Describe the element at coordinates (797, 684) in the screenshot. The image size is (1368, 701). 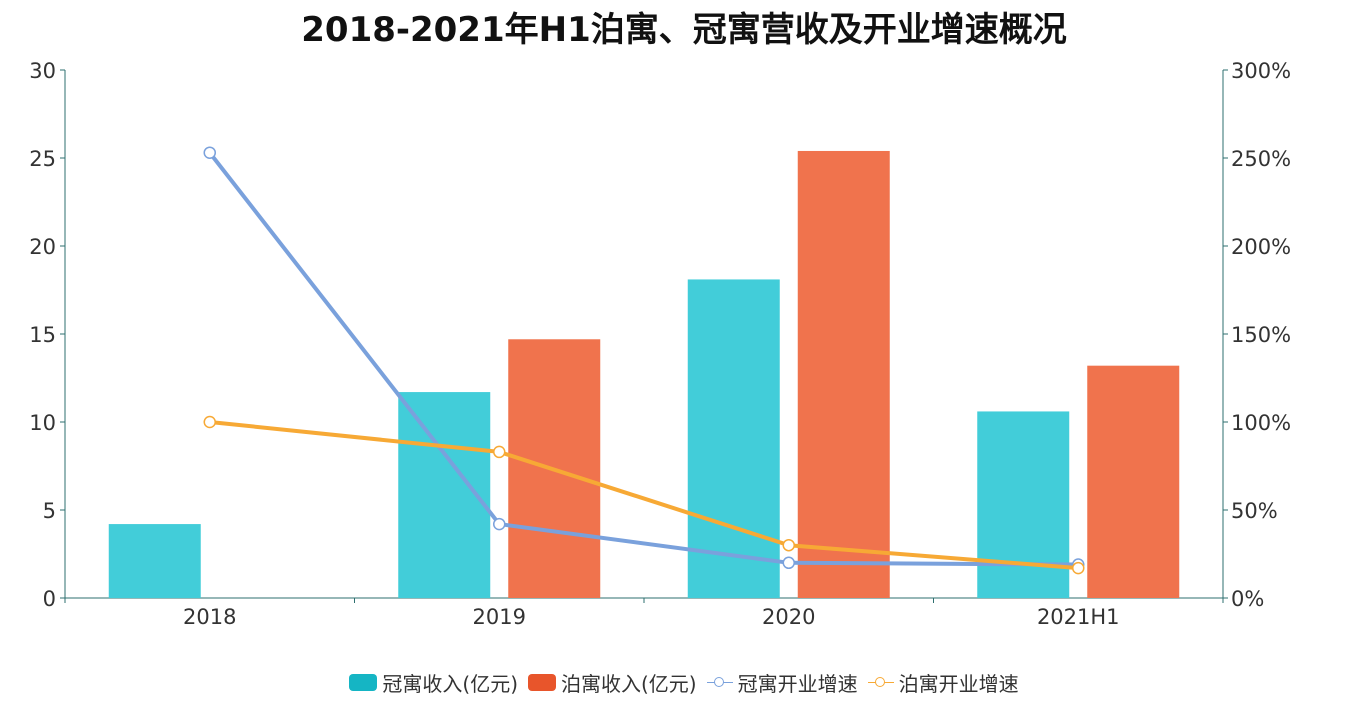
I see `legend-label-guanyu-growth: 冠寓开业增速` at that location.